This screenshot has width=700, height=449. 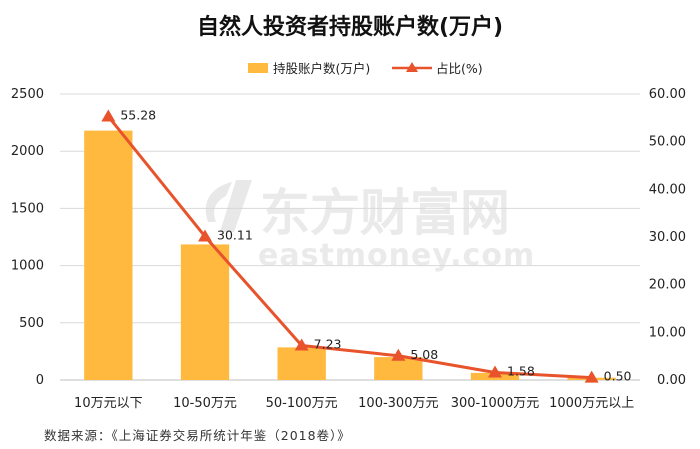 I want to click on watermark-en: eastmoney.com, so click(x=396, y=255).